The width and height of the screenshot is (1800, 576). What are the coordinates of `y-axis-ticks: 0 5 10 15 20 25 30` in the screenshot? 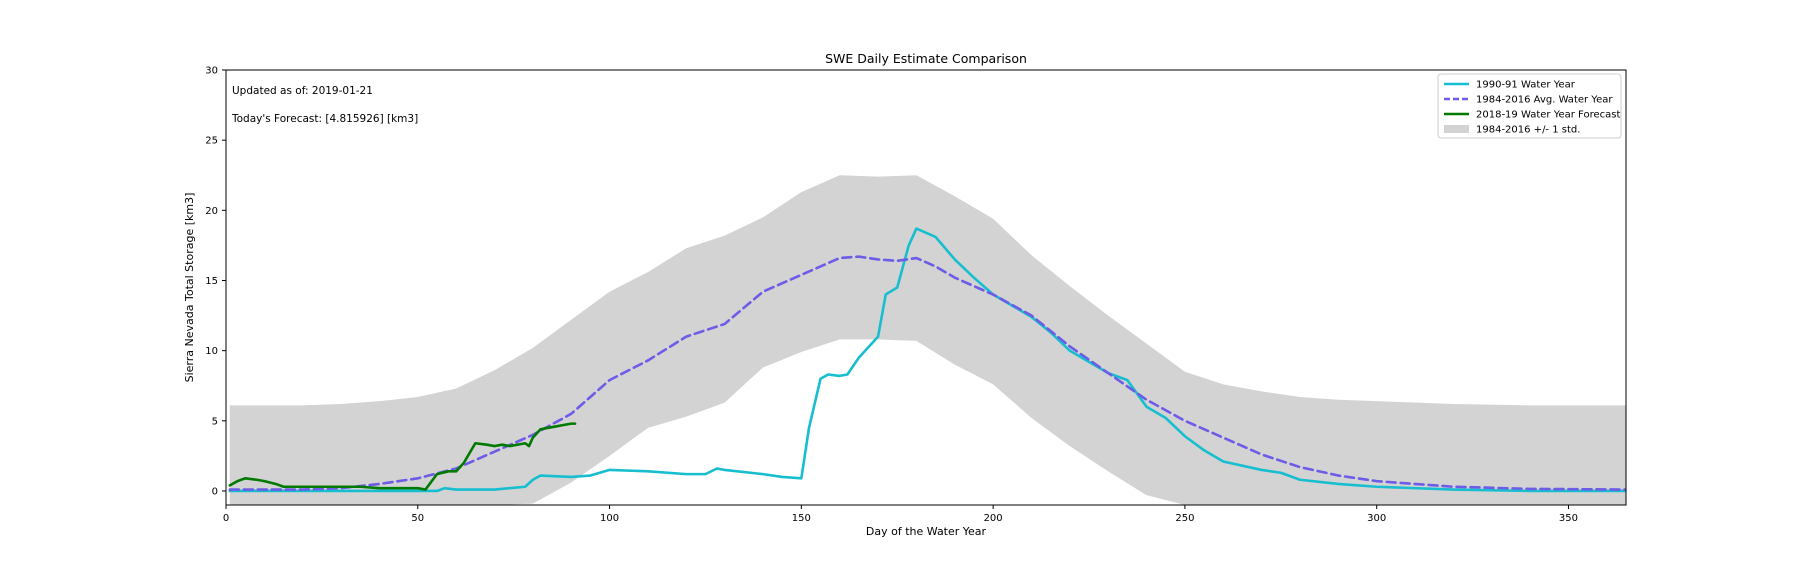 It's located at (215, 281).